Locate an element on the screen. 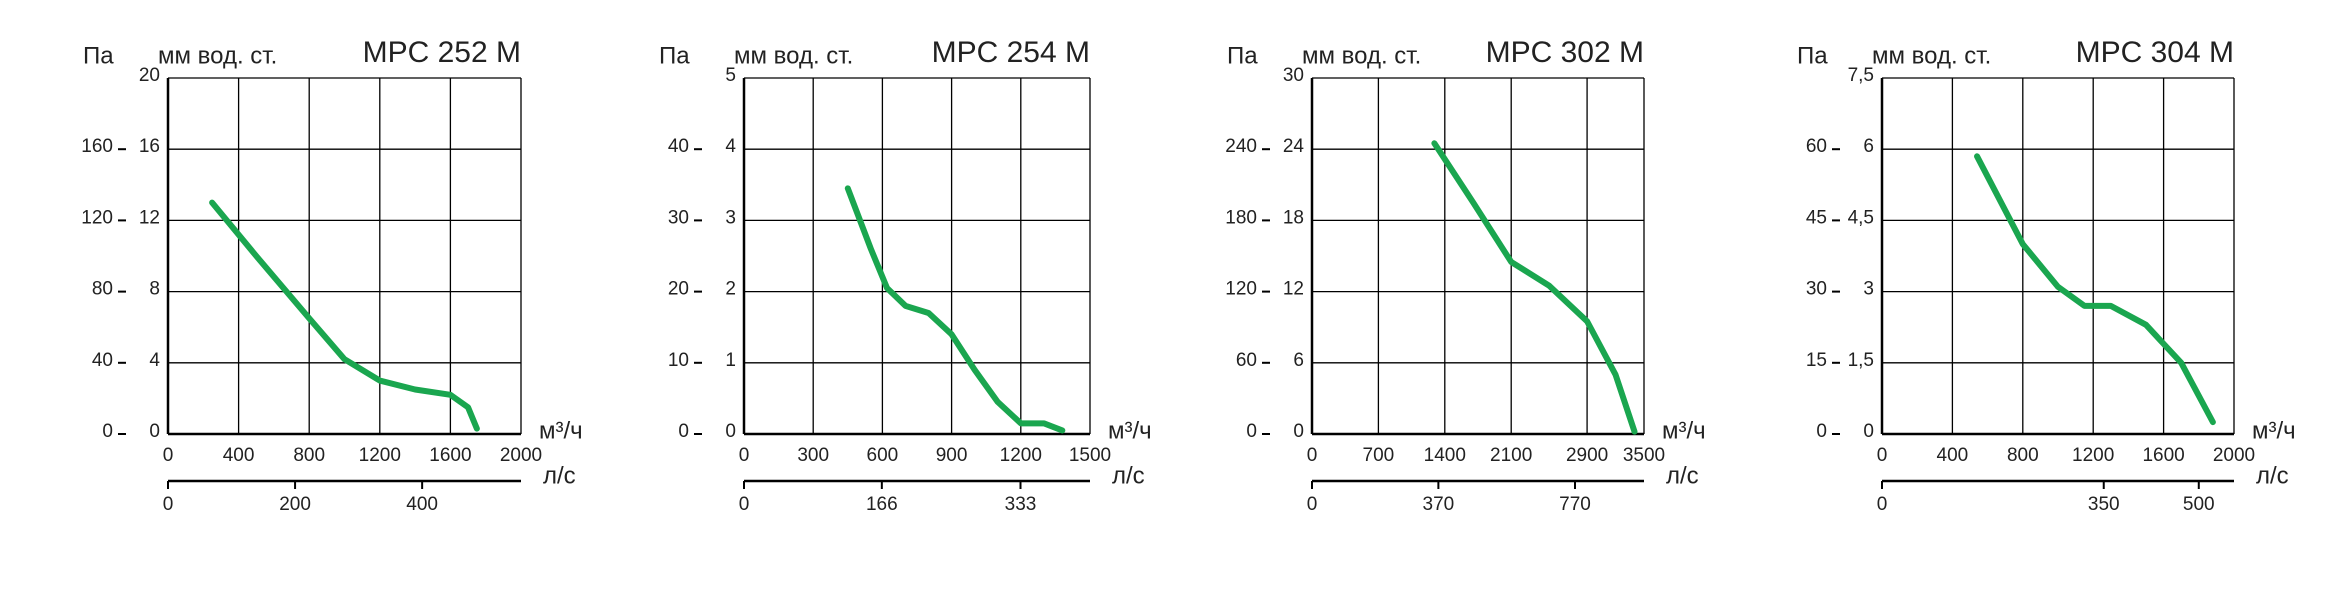 Image resolution: width=2337 pixels, height=602 pixels. y-tick-label: 6 is located at coordinates (1868, 146).